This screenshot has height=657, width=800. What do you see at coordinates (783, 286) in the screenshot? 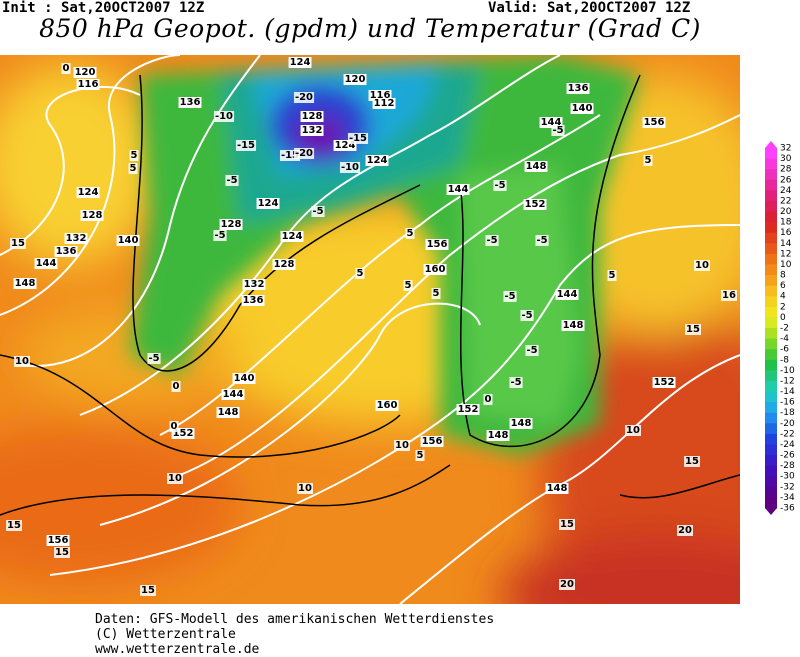
I see `scale-label: 6` at bounding box center [783, 286].